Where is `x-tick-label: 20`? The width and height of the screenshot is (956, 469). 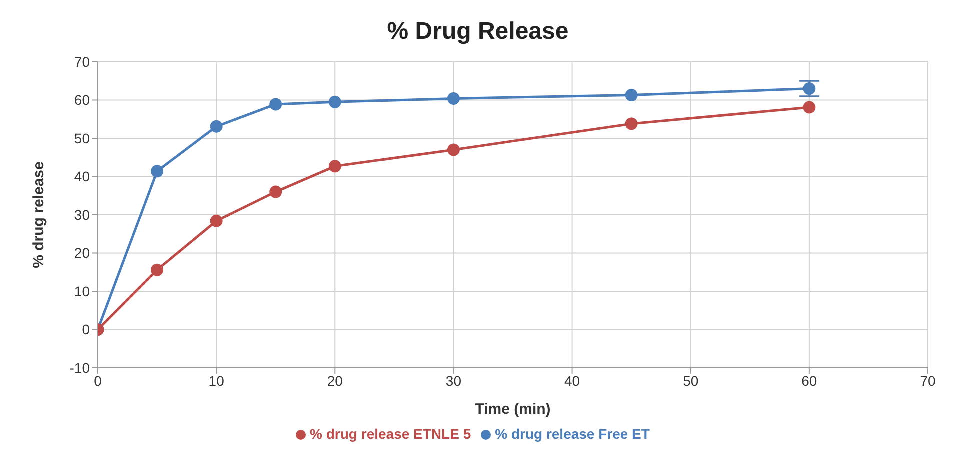 x-tick-label: 20 is located at coordinates (335, 380).